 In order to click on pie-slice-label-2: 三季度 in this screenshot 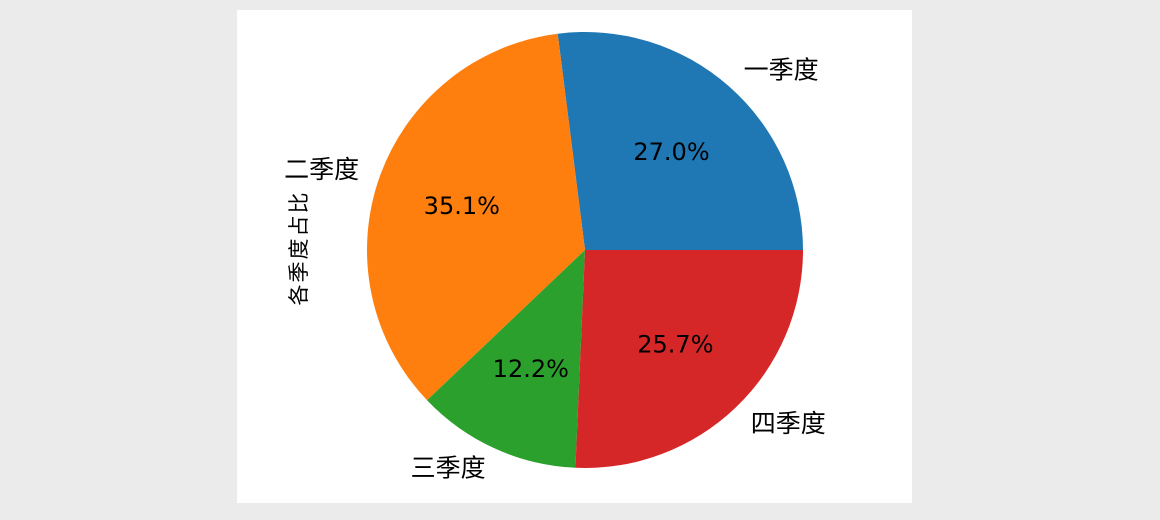, I will do `click(448, 468)`.